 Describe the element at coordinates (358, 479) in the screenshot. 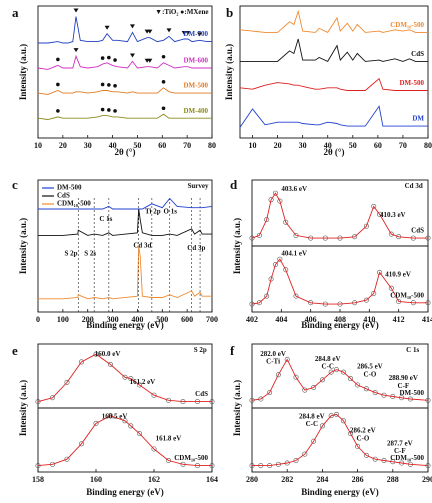

I see `x-tick-label: 286` at that location.